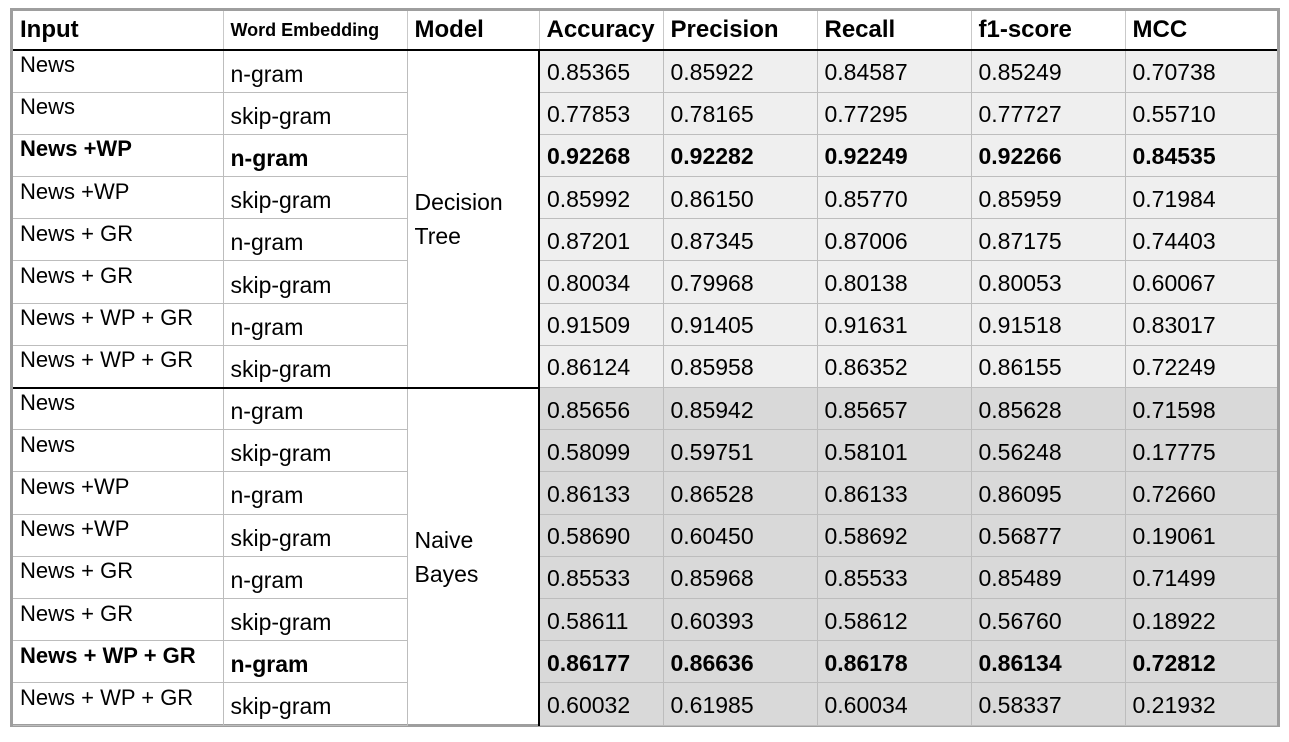  What do you see at coordinates (894, 367) in the screenshot?
I see `recall-cell: 0.86352` at bounding box center [894, 367].